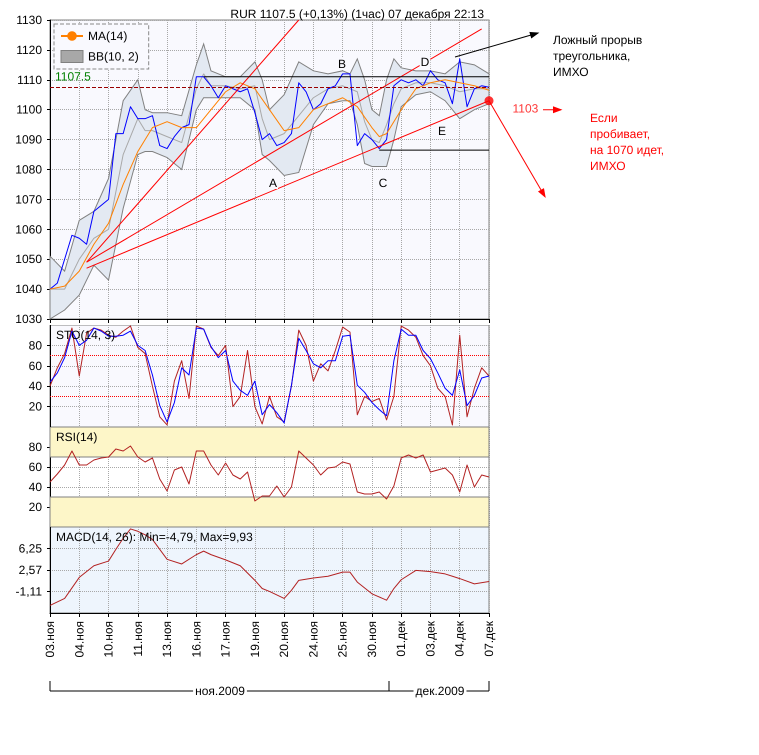 The height and width of the screenshot is (755, 759). Describe the element at coordinates (28, 229) in the screenshot. I see `y-tick-label: 1060` at that location.